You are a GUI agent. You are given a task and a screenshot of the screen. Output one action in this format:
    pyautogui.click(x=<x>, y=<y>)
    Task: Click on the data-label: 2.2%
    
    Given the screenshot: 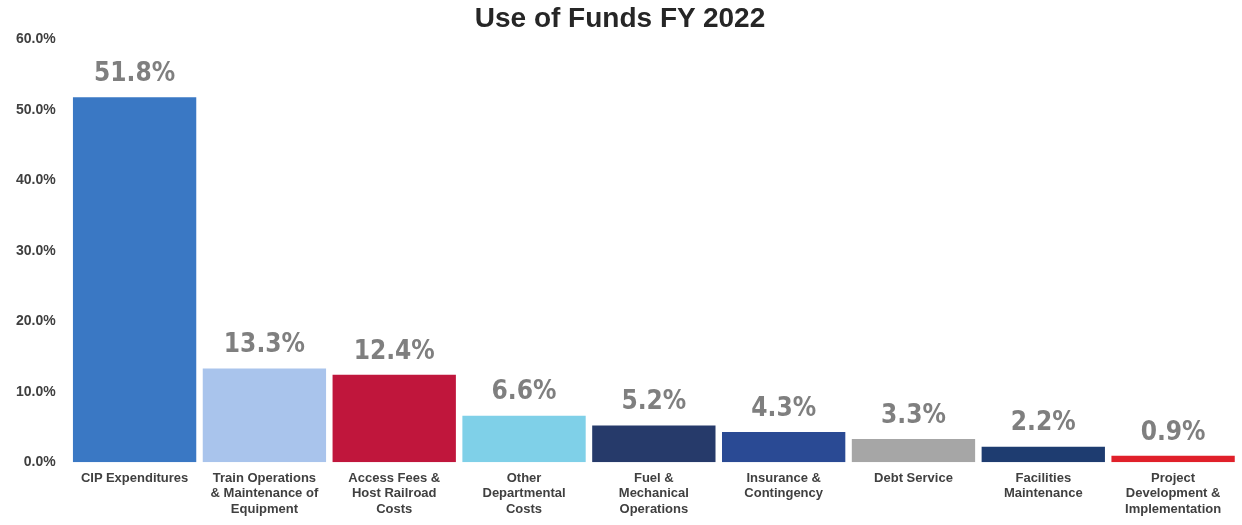 What is the action you would take?
    pyautogui.click(x=1043, y=421)
    